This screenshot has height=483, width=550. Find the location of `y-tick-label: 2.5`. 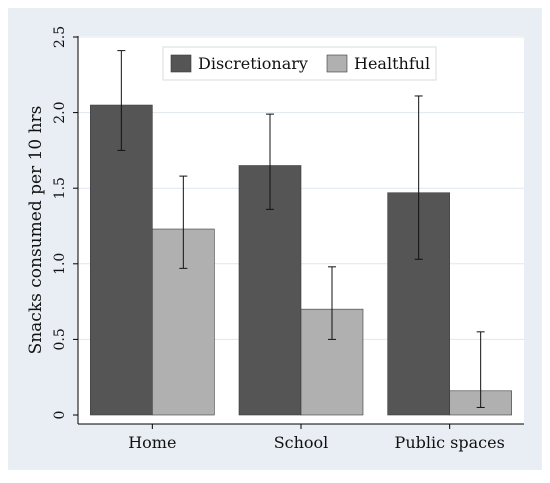

y-tick-label: 2.5 is located at coordinates (60, 37).